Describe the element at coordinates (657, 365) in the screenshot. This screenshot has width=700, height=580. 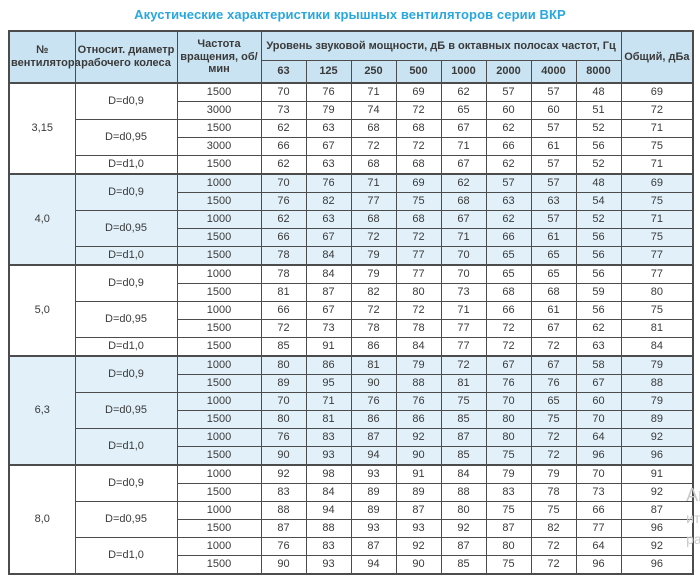
I see `total-cell: 79` at that location.